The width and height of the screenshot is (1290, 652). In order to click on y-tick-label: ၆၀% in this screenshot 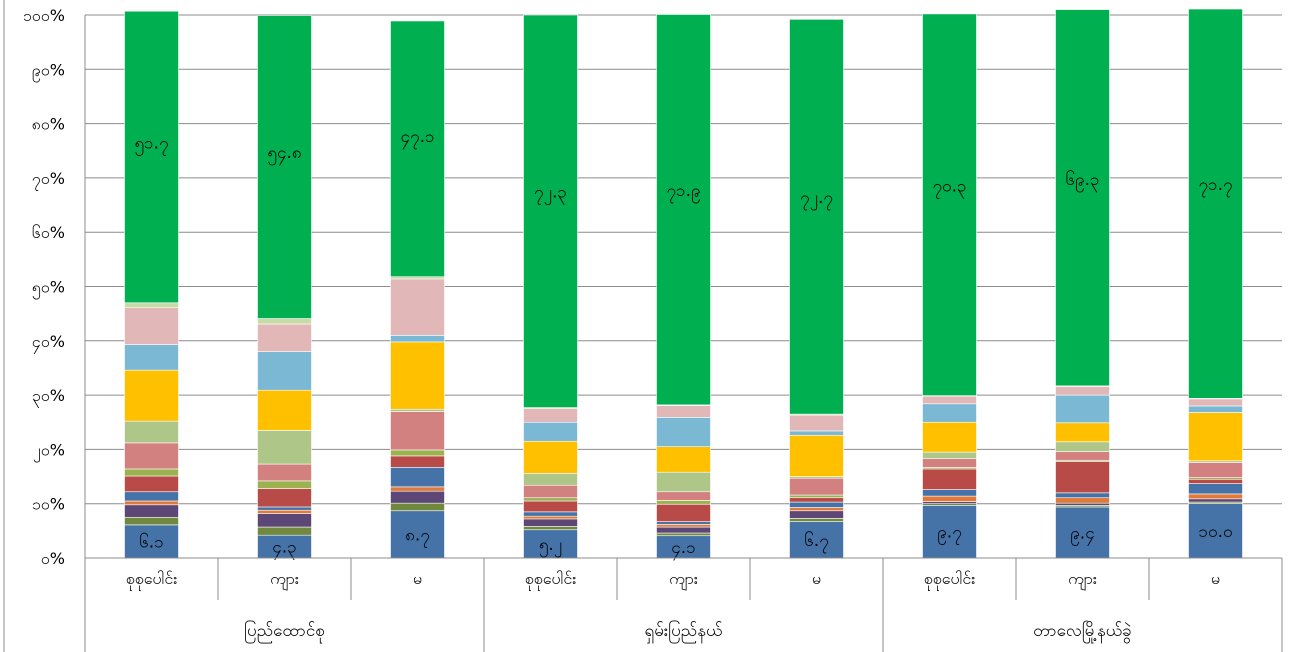, I will do `click(48, 232)`.